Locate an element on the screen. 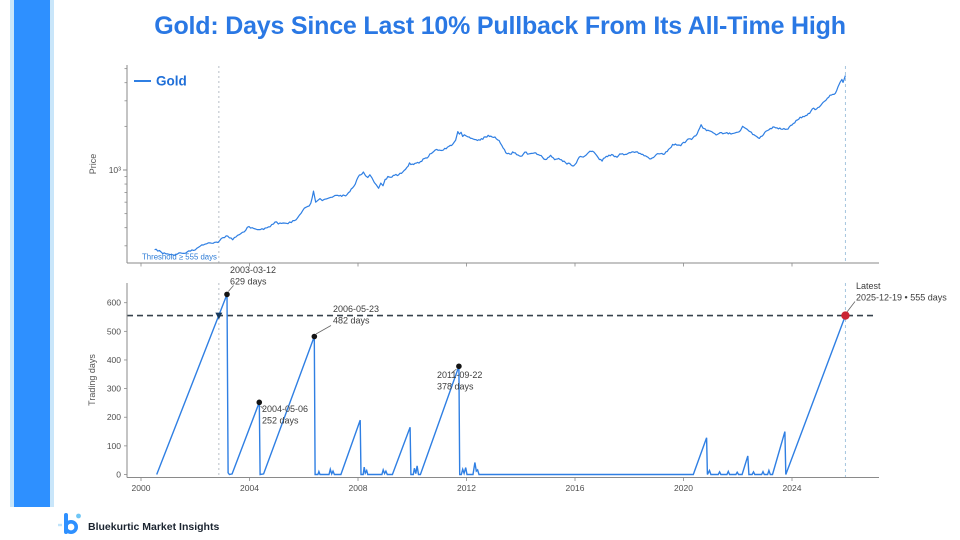  streak-xtick-label: 2016 is located at coordinates (575, 488).